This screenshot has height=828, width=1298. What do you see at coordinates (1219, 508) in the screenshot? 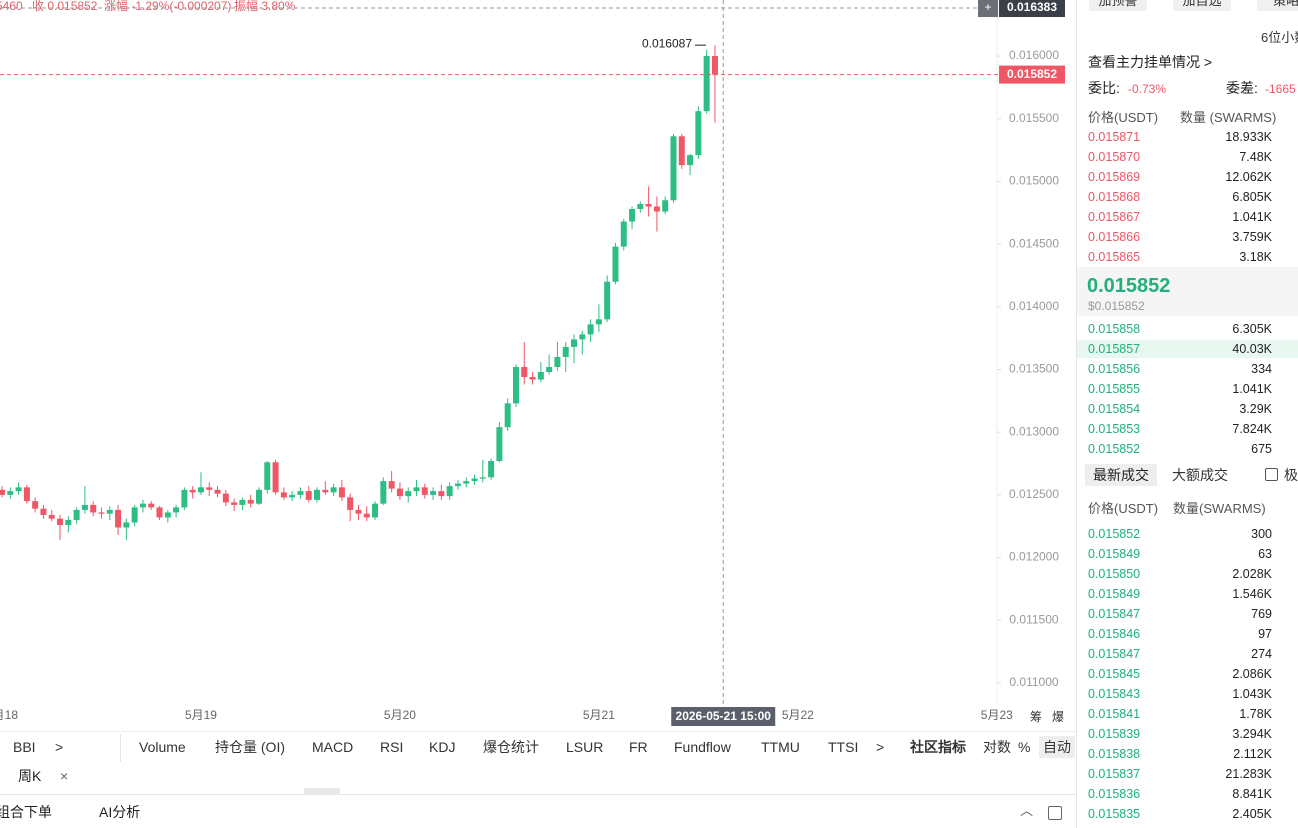
I see `column-header: 数量(SWARMS)` at bounding box center [1219, 508].